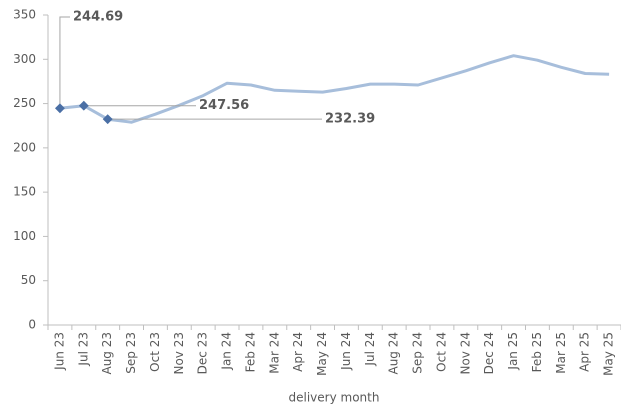  What do you see at coordinates (609, 354) in the screenshot?
I see `x-tick-label: May 25` at bounding box center [609, 354].